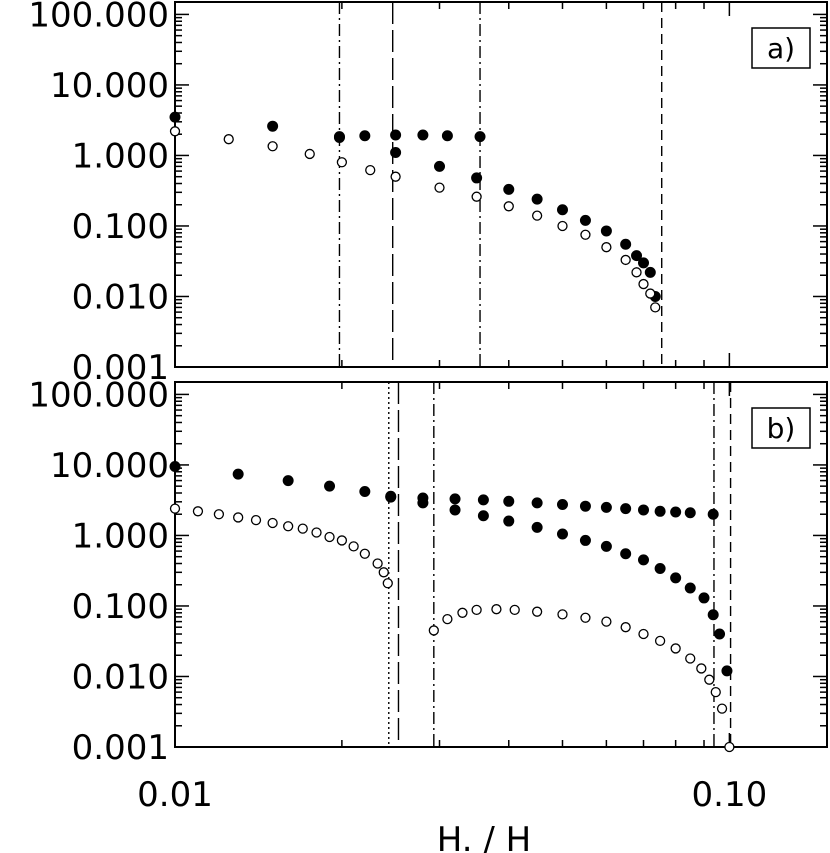  What do you see at coordinates (120, 748) in the screenshot?
I see `y-tick-label: 0.001` at bounding box center [120, 748].